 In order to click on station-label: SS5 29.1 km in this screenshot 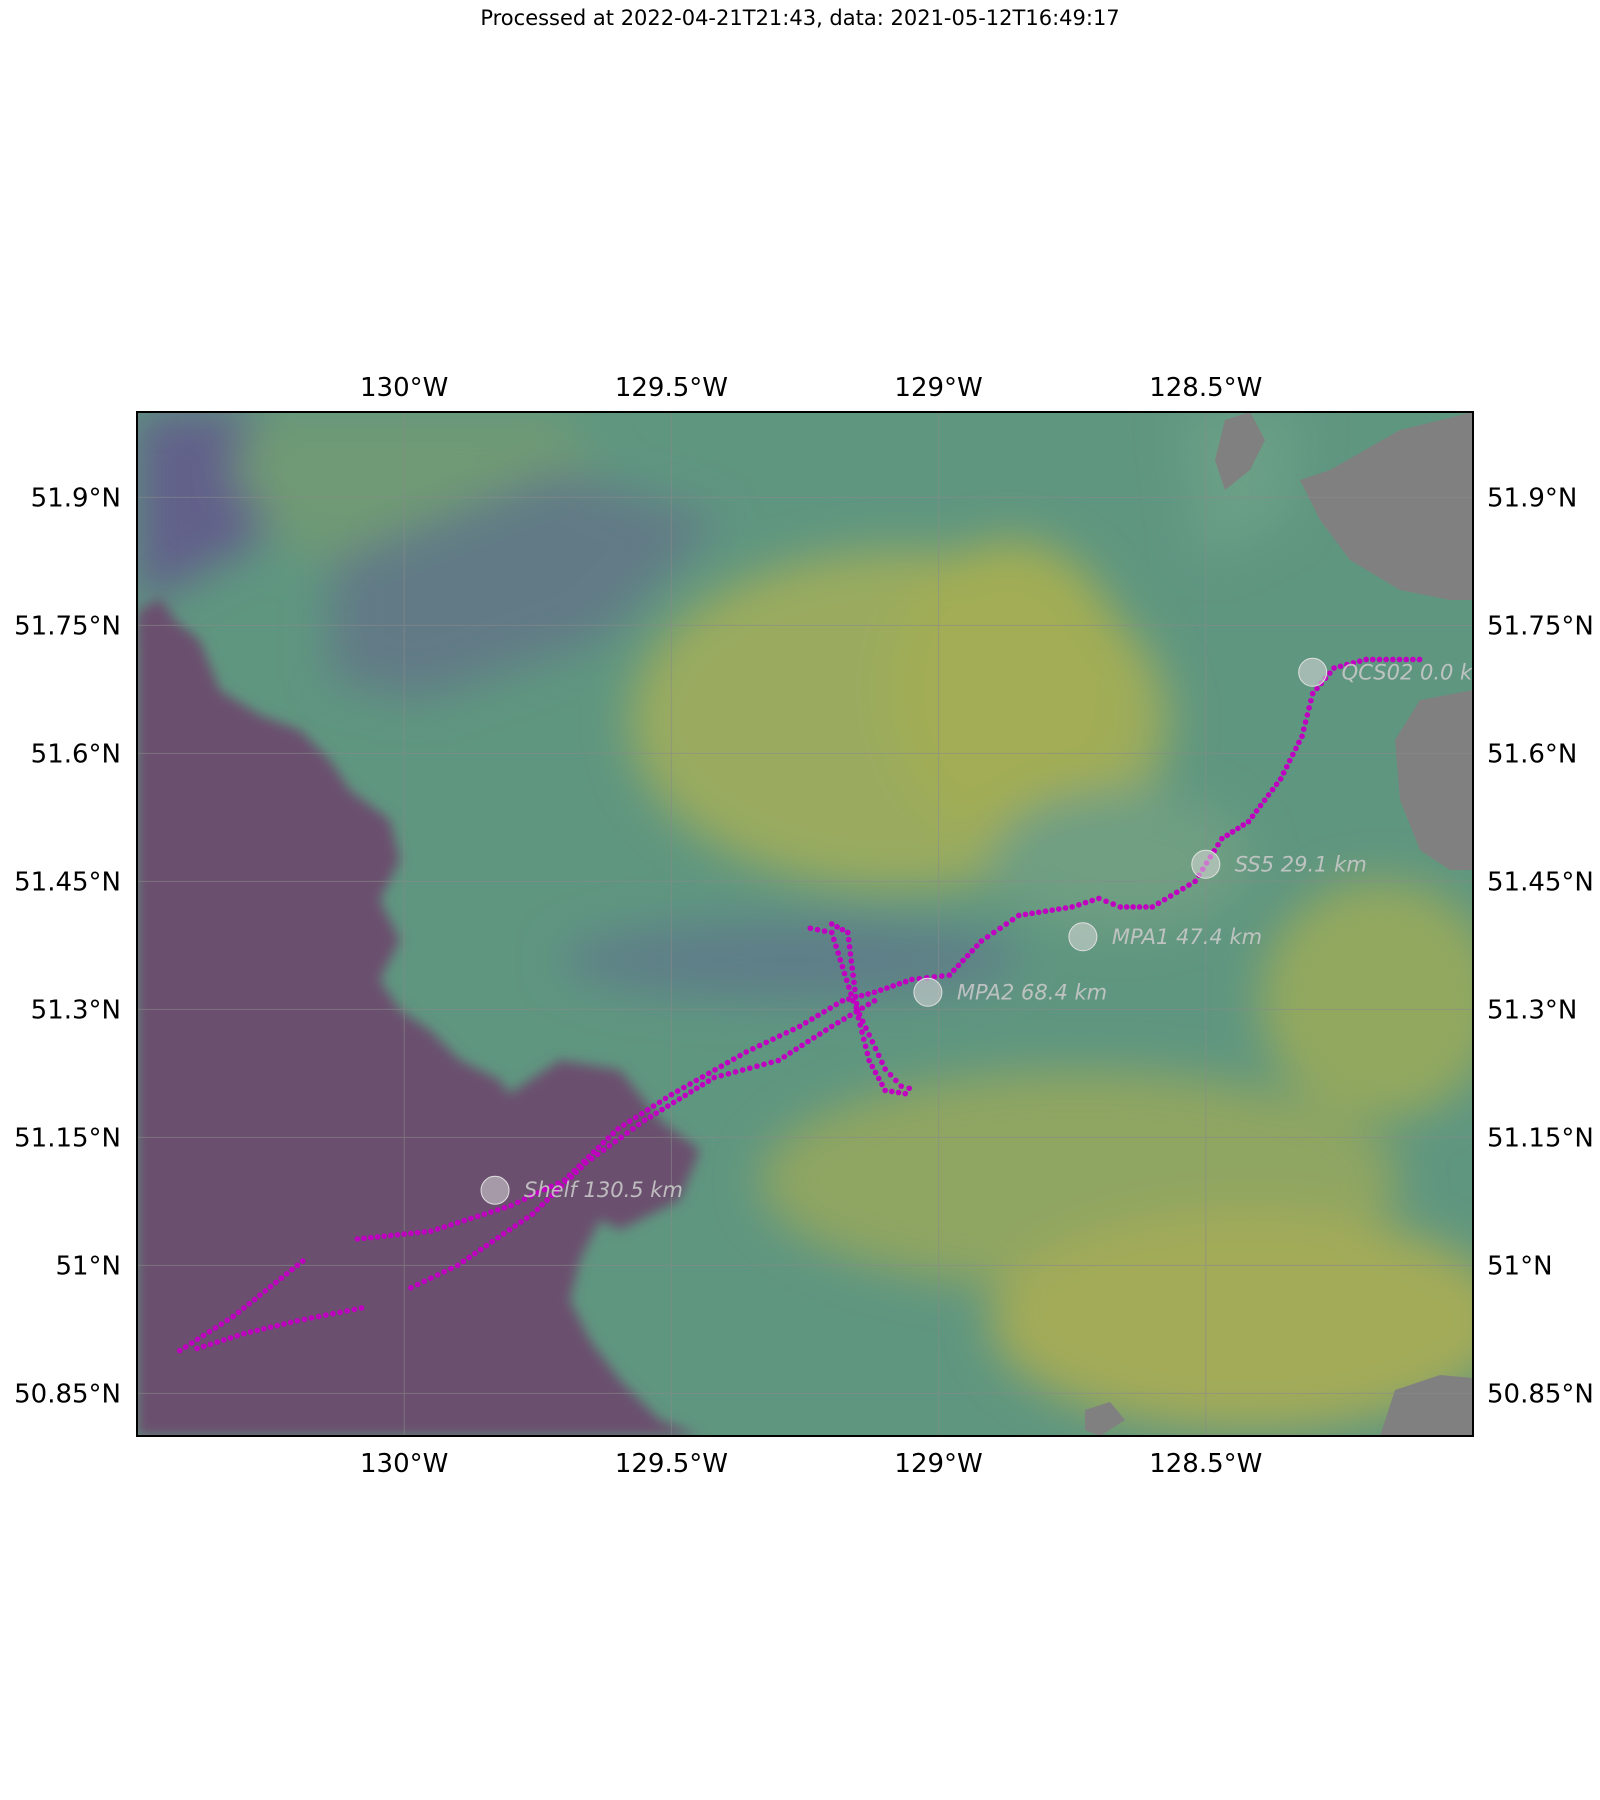, I will do `click(1301, 864)`.